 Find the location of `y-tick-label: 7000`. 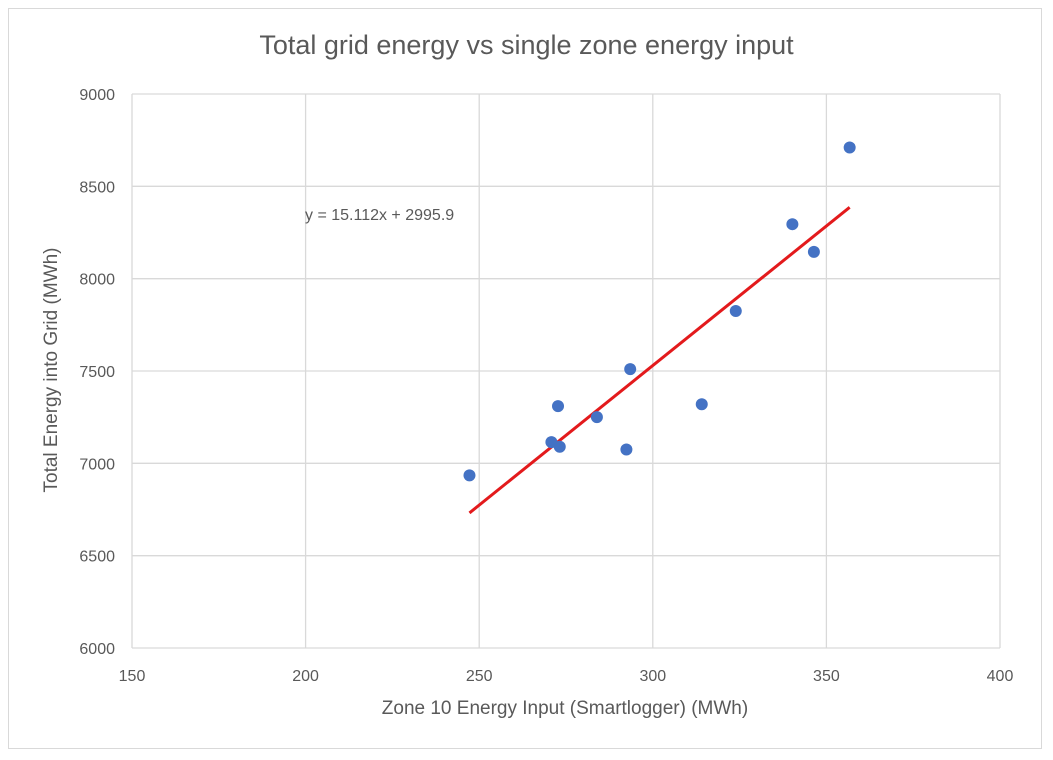

y-tick-label: 7000 is located at coordinates (97, 464).